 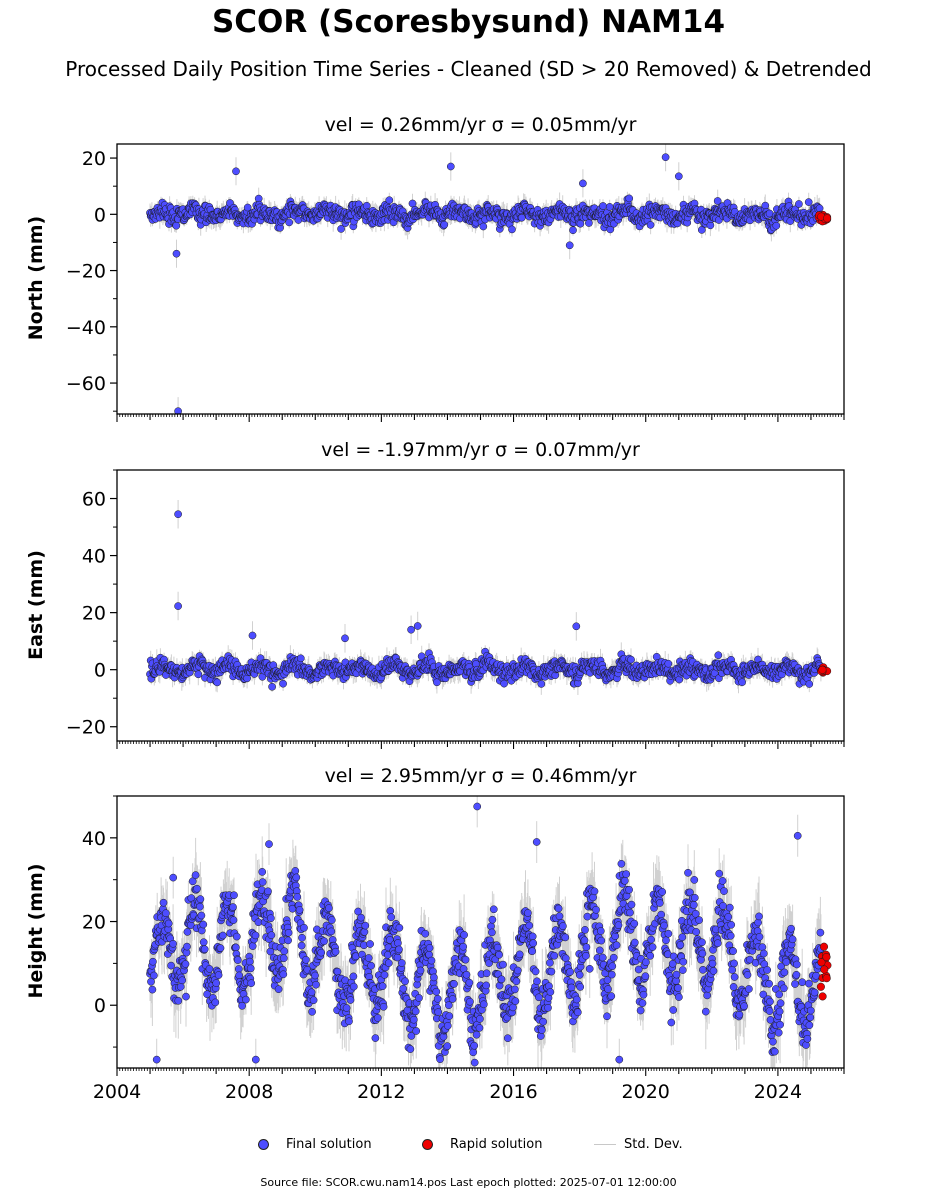 I want to click on legend-std-label: Std. Dev., so click(x=653, y=1144).